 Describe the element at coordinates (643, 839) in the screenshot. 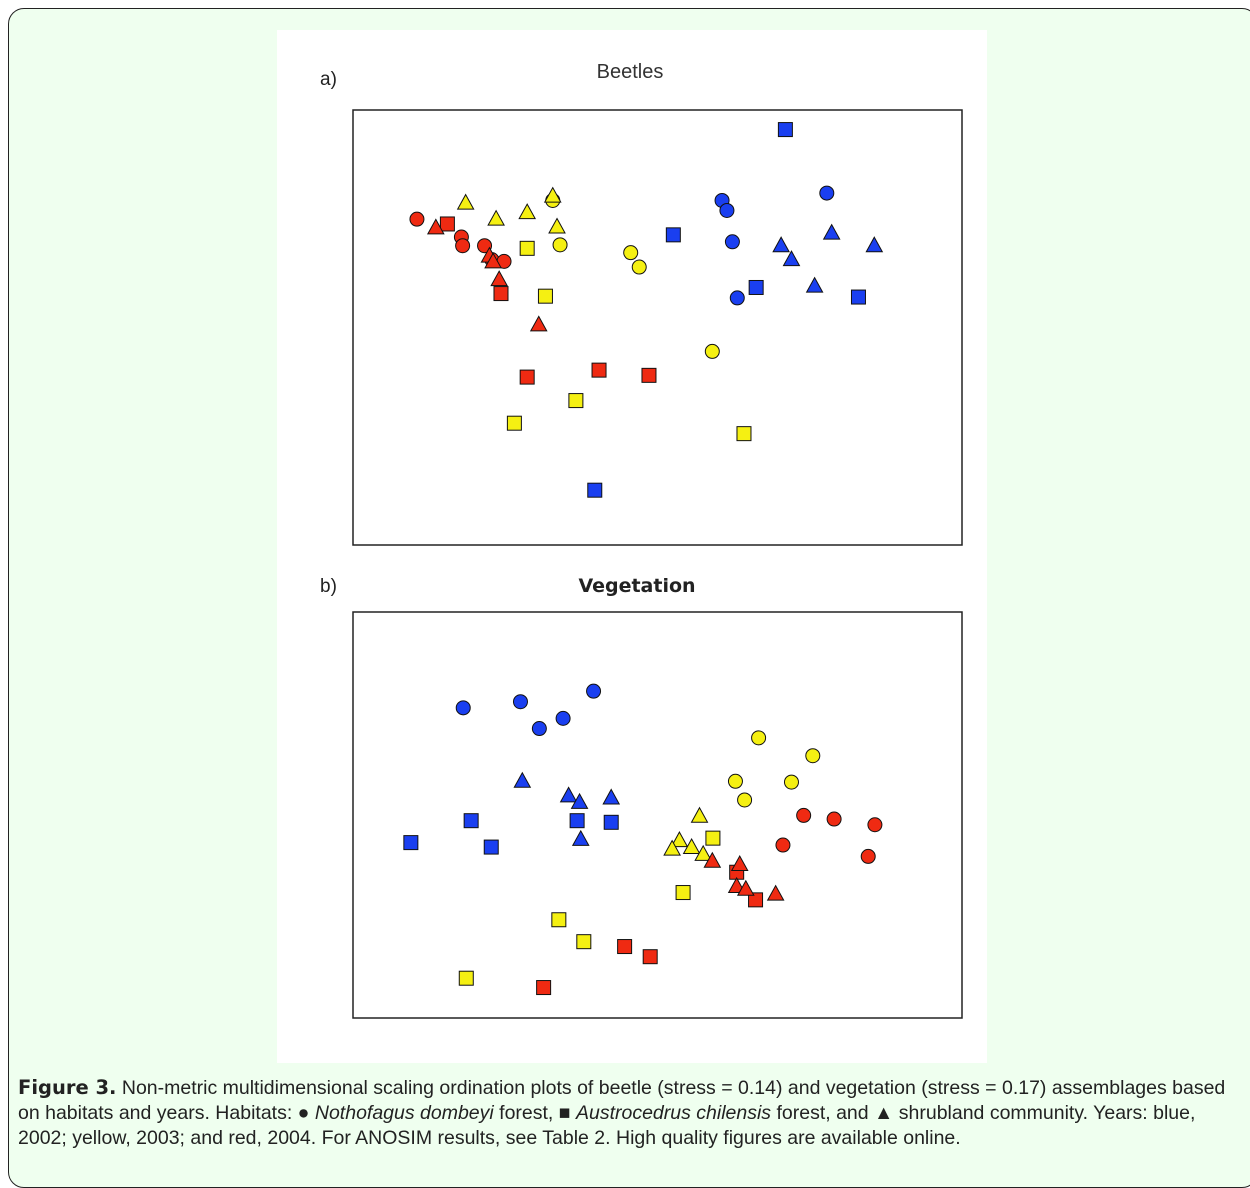

I see `vegetation-markers` at that location.